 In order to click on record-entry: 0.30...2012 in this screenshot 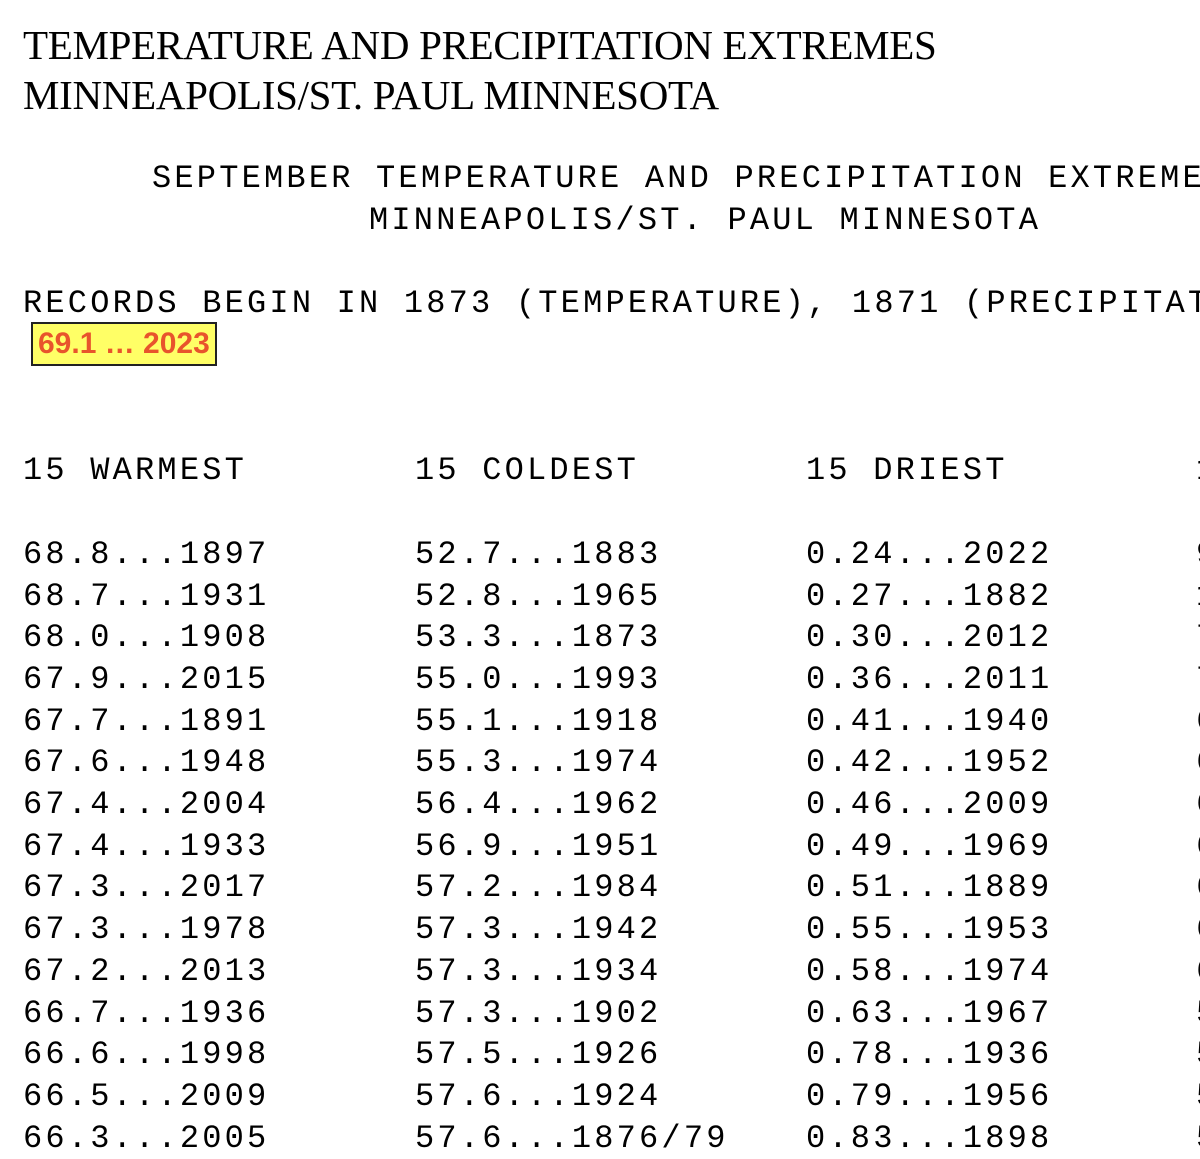, I will do `click(929, 638)`.